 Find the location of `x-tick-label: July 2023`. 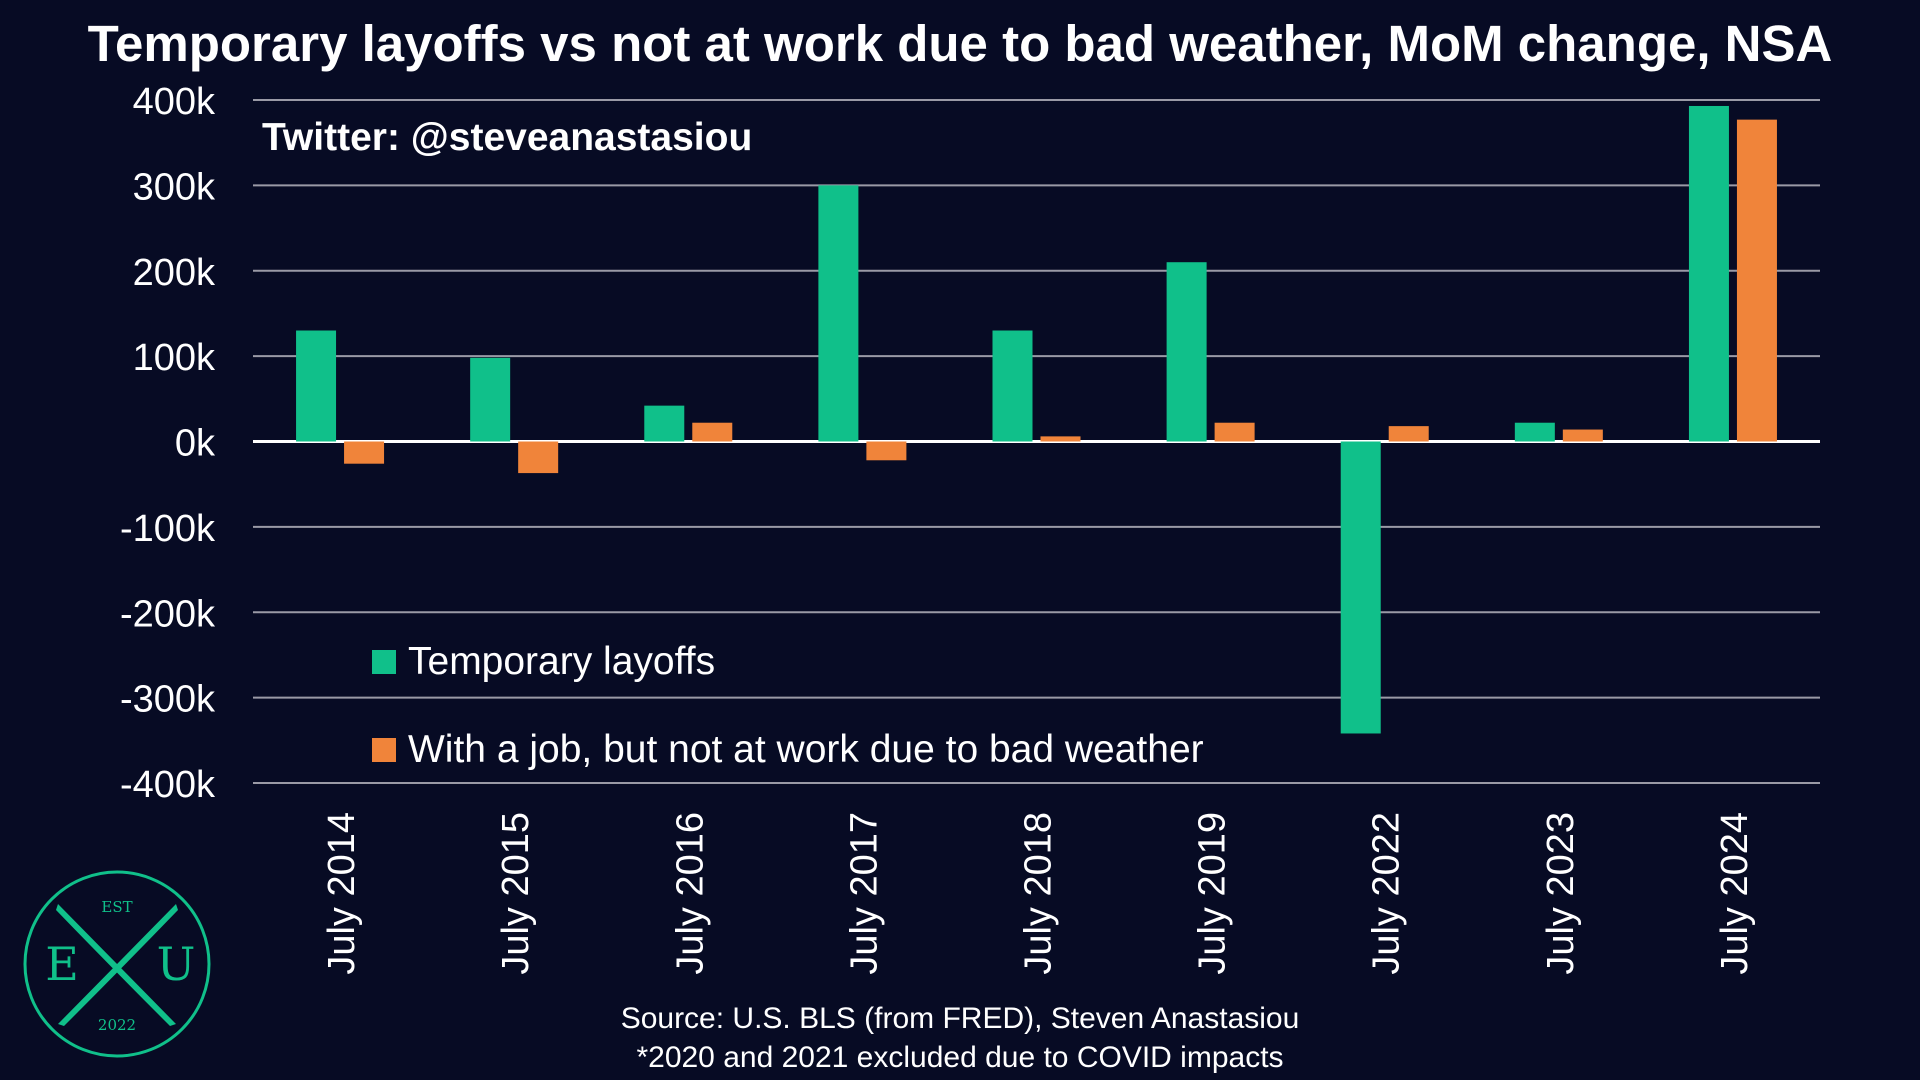

x-tick-label: July 2023 is located at coordinates (1561, 893).